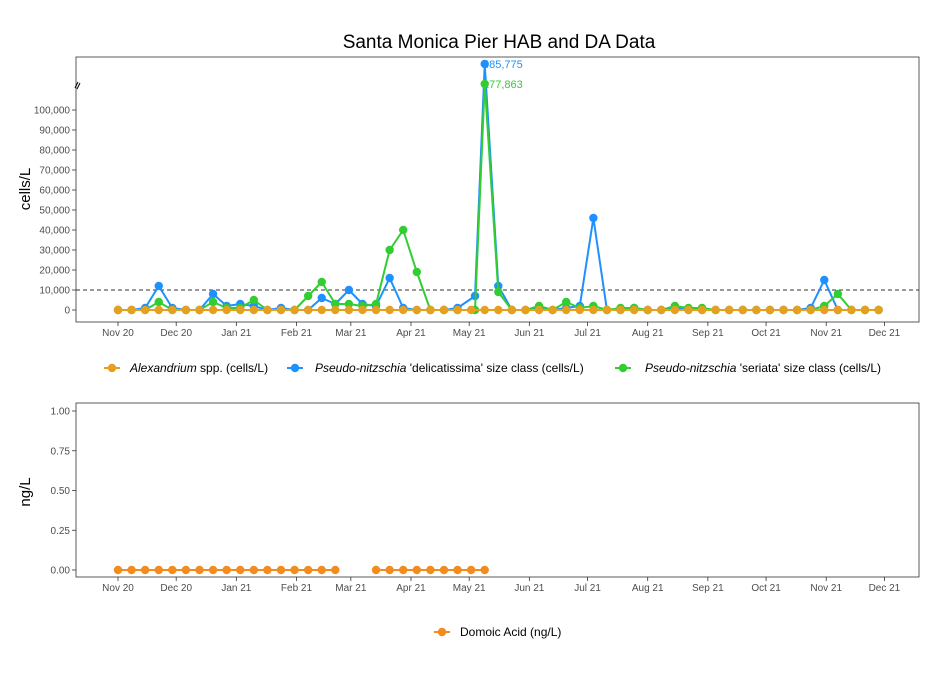  What do you see at coordinates (118, 333) in the screenshot?
I see `top-x-tick-label: Nov 20` at bounding box center [118, 333].